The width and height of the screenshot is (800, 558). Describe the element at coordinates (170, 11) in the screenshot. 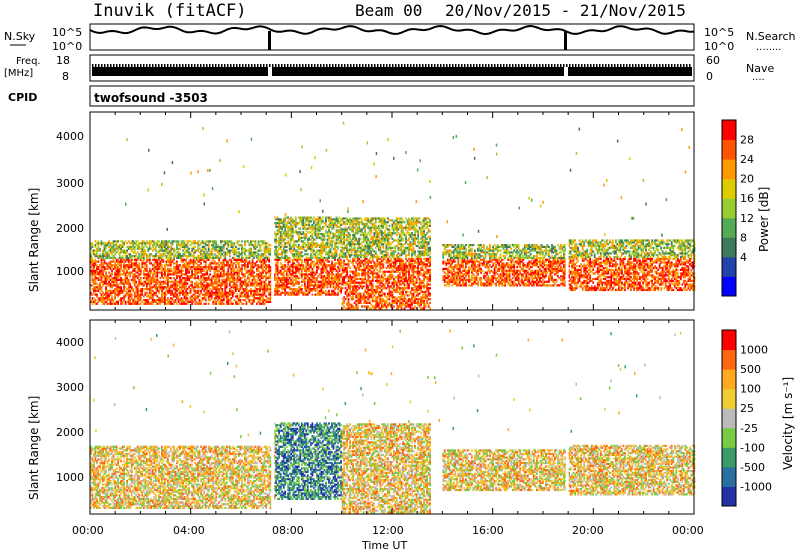

I see `station-title: Inuvik (fitACF)` at that location.